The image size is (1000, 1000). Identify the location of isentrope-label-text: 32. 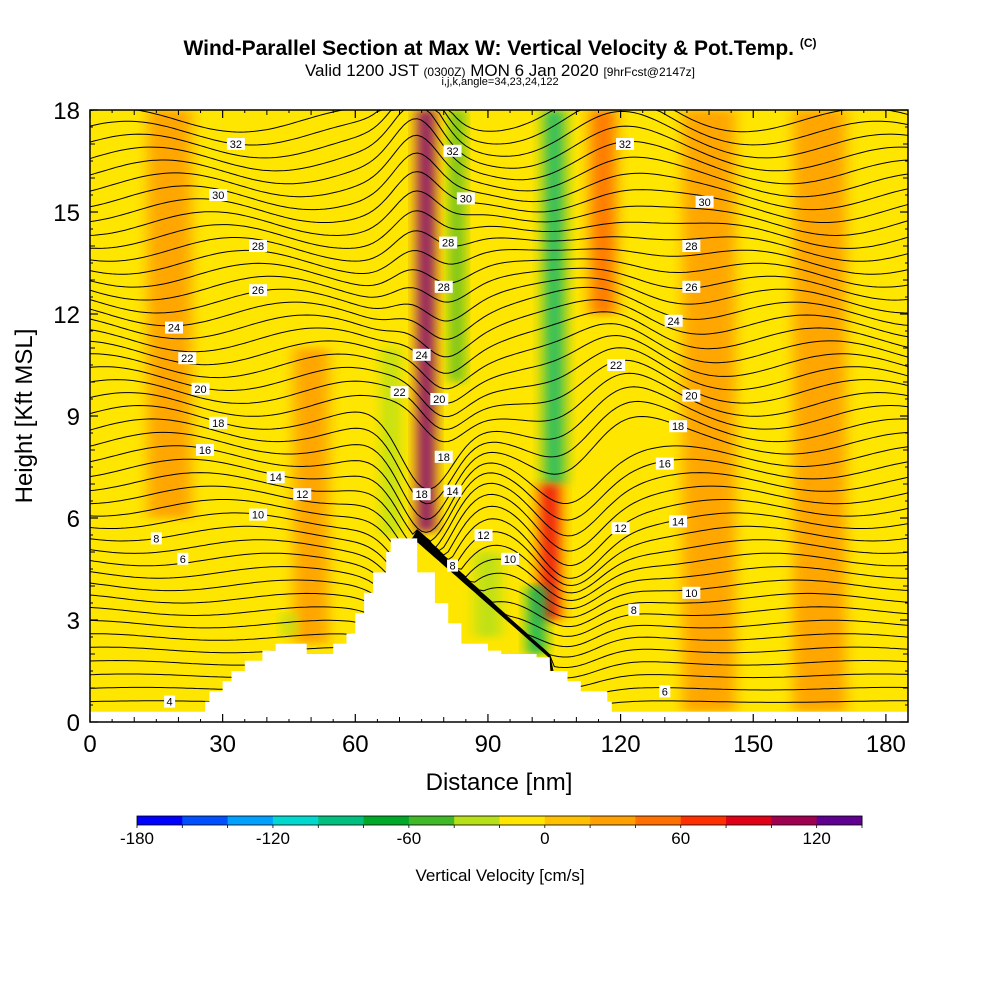
(452, 152).